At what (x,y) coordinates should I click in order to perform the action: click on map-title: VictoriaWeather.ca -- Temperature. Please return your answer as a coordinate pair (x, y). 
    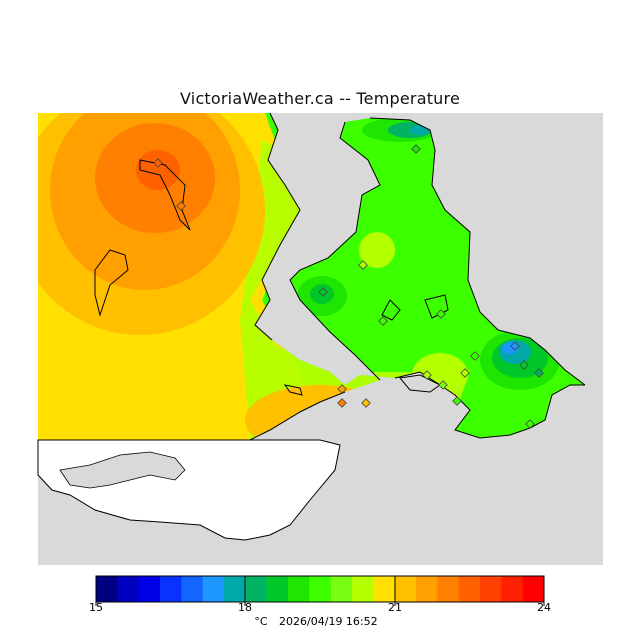
    Looking at the image, I should click on (320, 98).